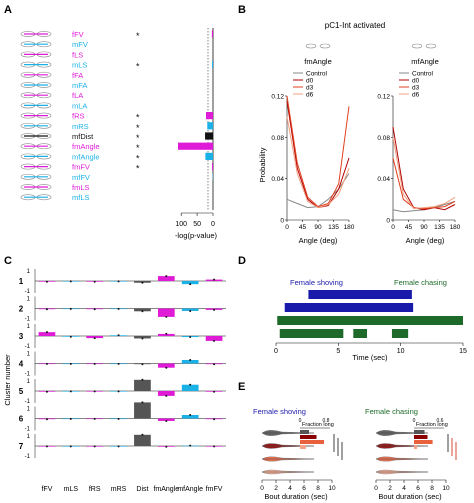 This screenshot has width=474, height=503. I want to click on category-label: mfAngle, so click(190, 489).